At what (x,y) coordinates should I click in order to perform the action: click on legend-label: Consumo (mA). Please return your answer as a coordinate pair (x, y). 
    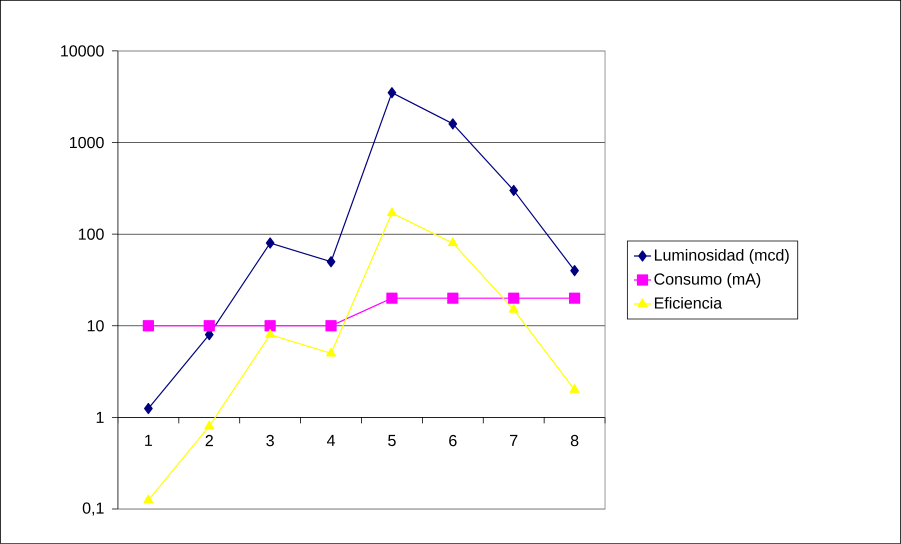
    Looking at the image, I should click on (707, 280).